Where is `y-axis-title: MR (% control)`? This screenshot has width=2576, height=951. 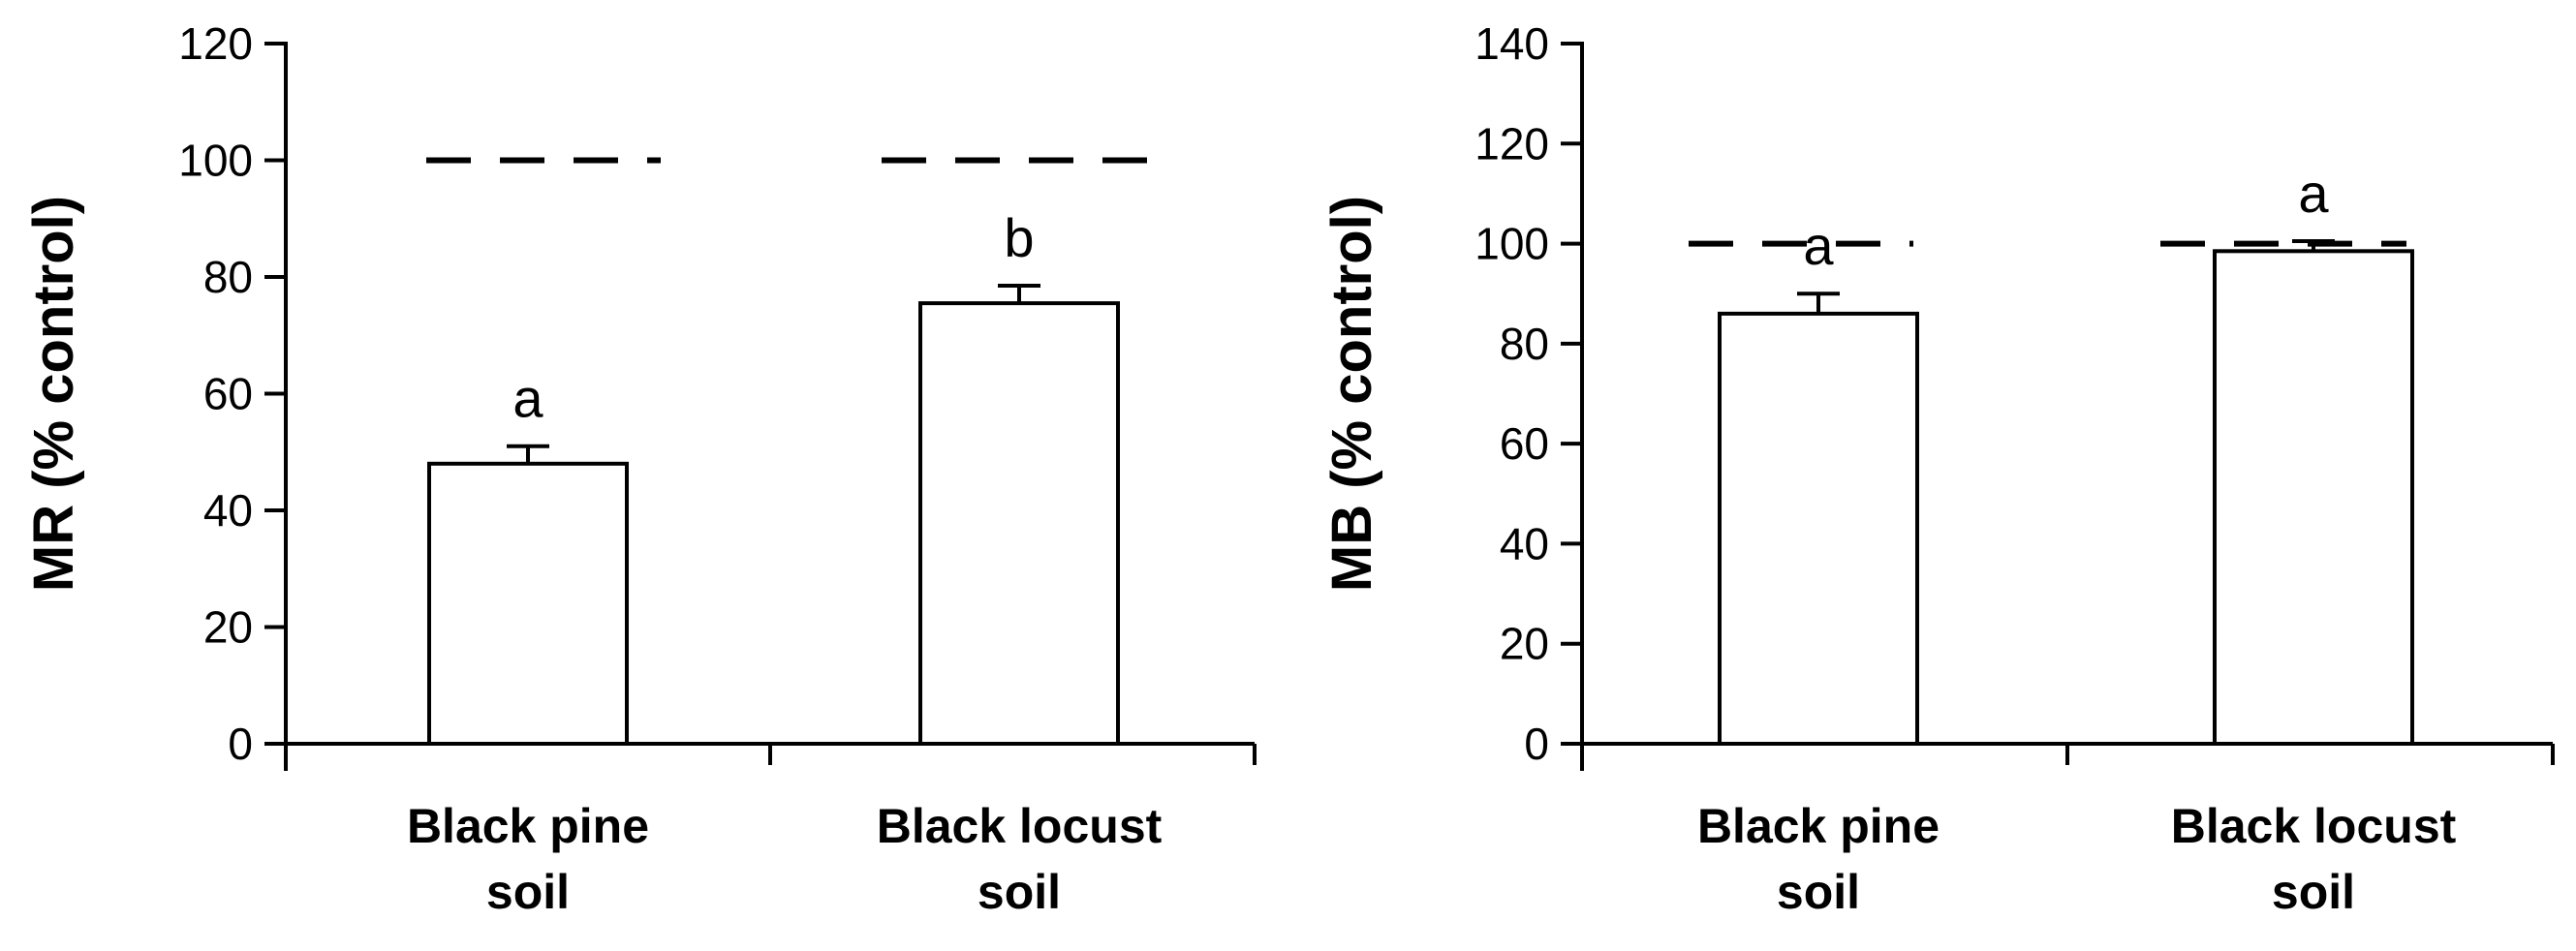
y-axis-title: MR (% control) is located at coordinates (53, 394).